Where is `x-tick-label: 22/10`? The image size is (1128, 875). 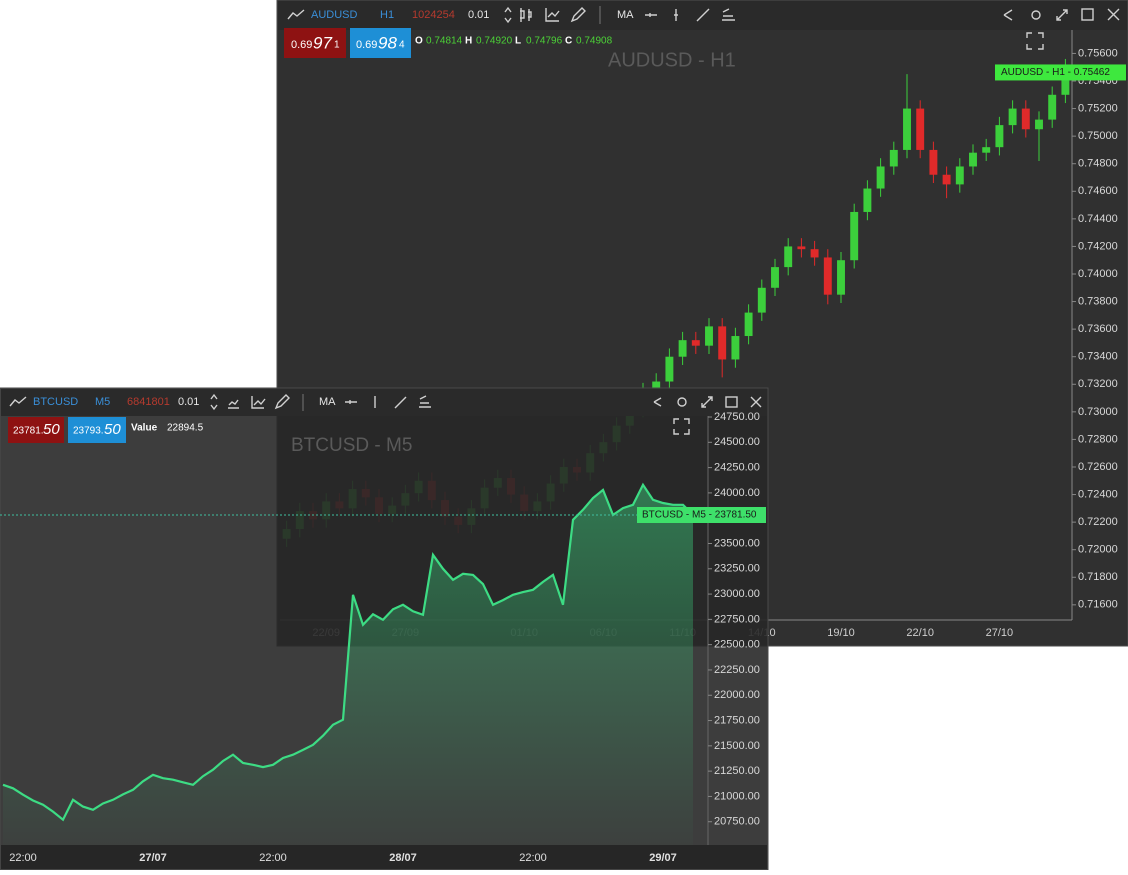
x-tick-label: 22/10 is located at coordinates (920, 633).